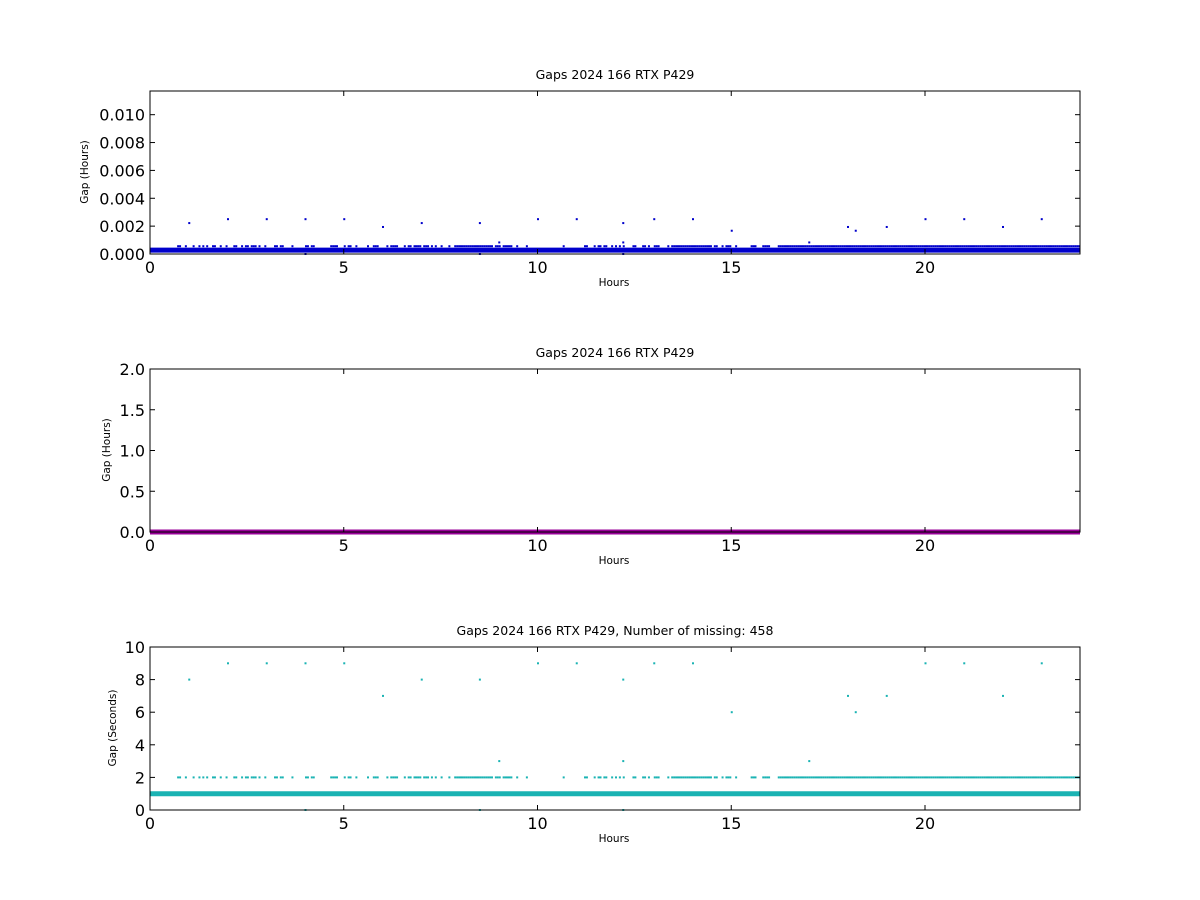 This screenshot has width=1200, height=900. What do you see at coordinates (615, 728) in the screenshot?
I see `panel-bottom-frame` at bounding box center [615, 728].